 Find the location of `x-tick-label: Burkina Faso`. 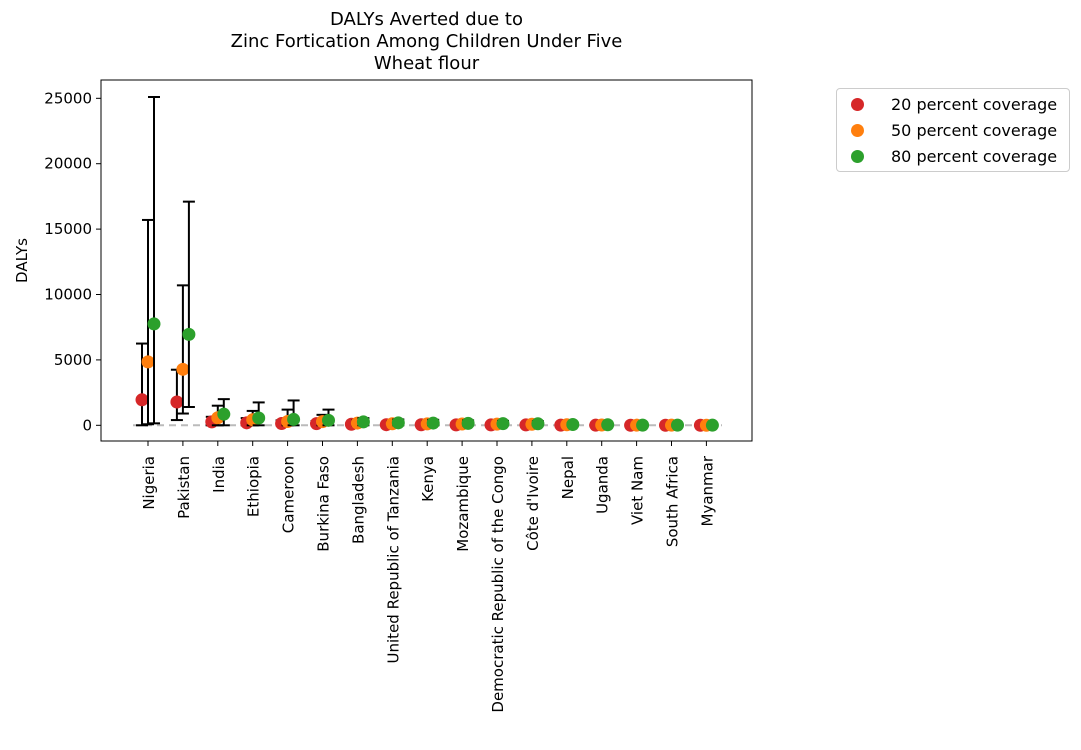

x-tick-label: Burkina Faso is located at coordinates (324, 504).